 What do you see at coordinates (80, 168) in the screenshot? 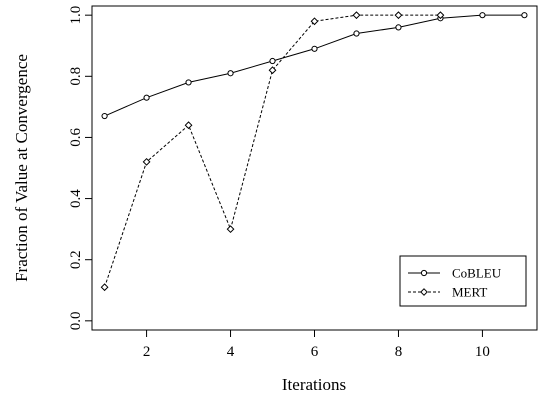
I see `y-axis: 0.0 0.2 0.4 0.6 0.8 1.0` at bounding box center [80, 168].